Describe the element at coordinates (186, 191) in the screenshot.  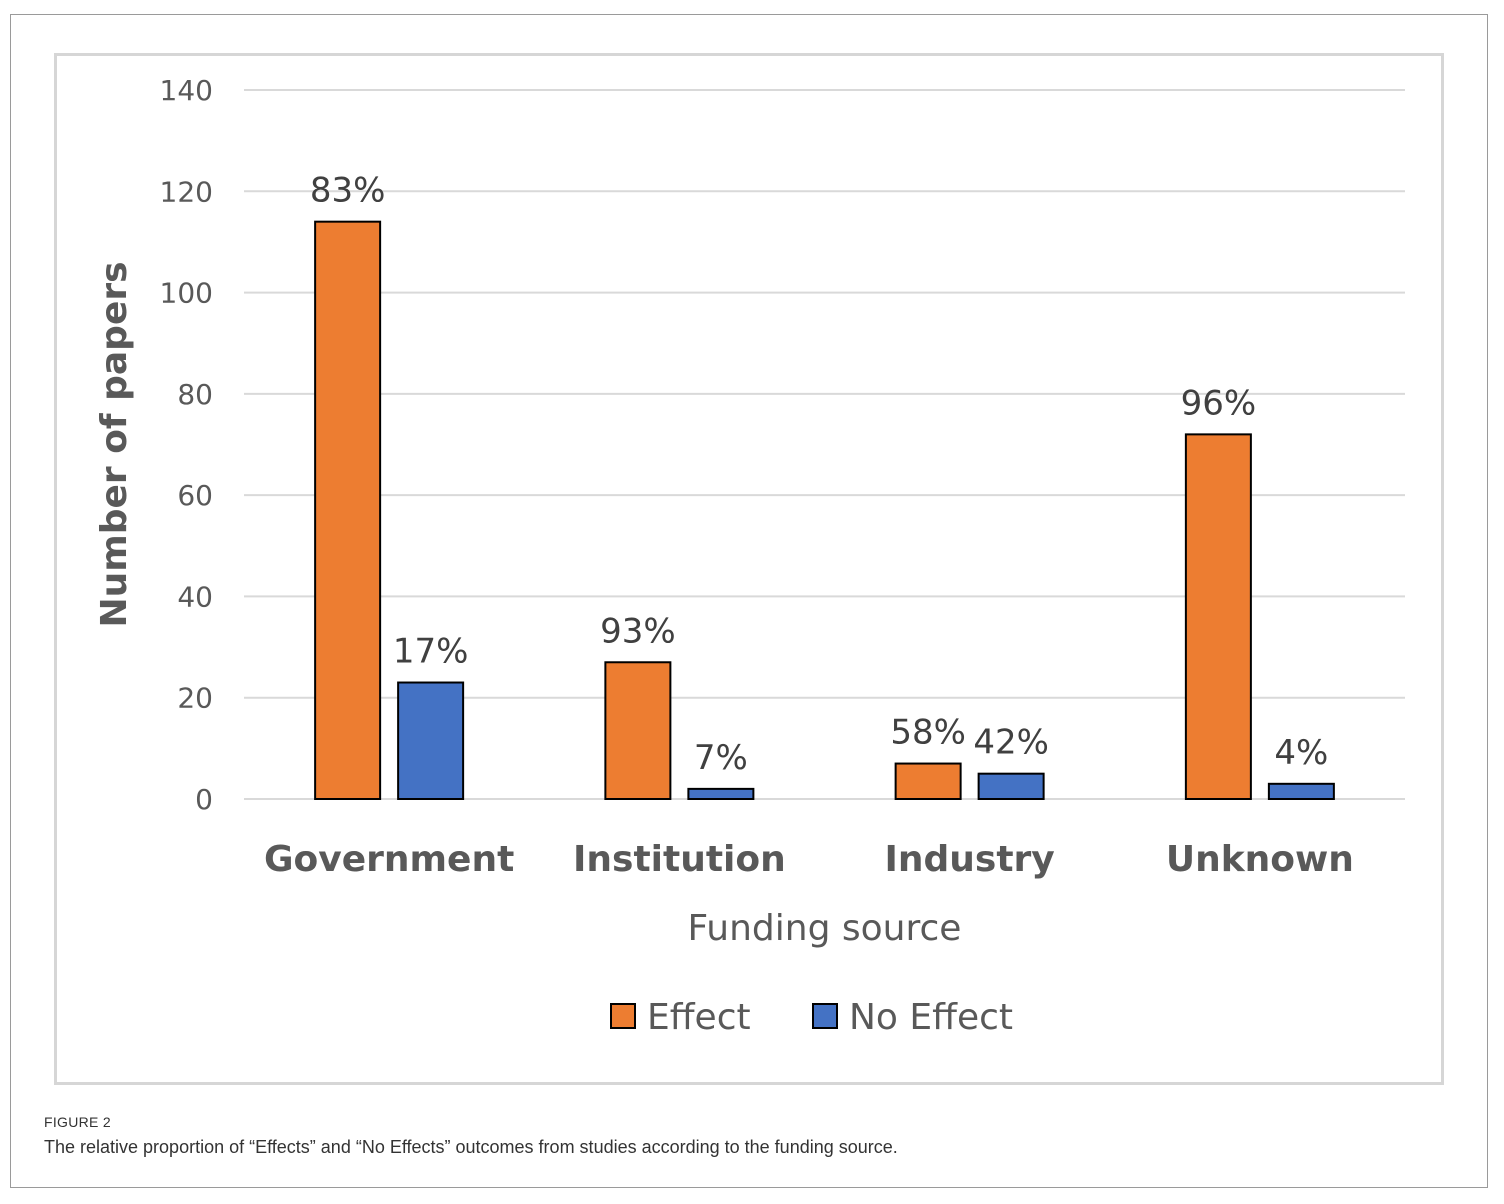
I see `y-tick-label: 120` at that location.